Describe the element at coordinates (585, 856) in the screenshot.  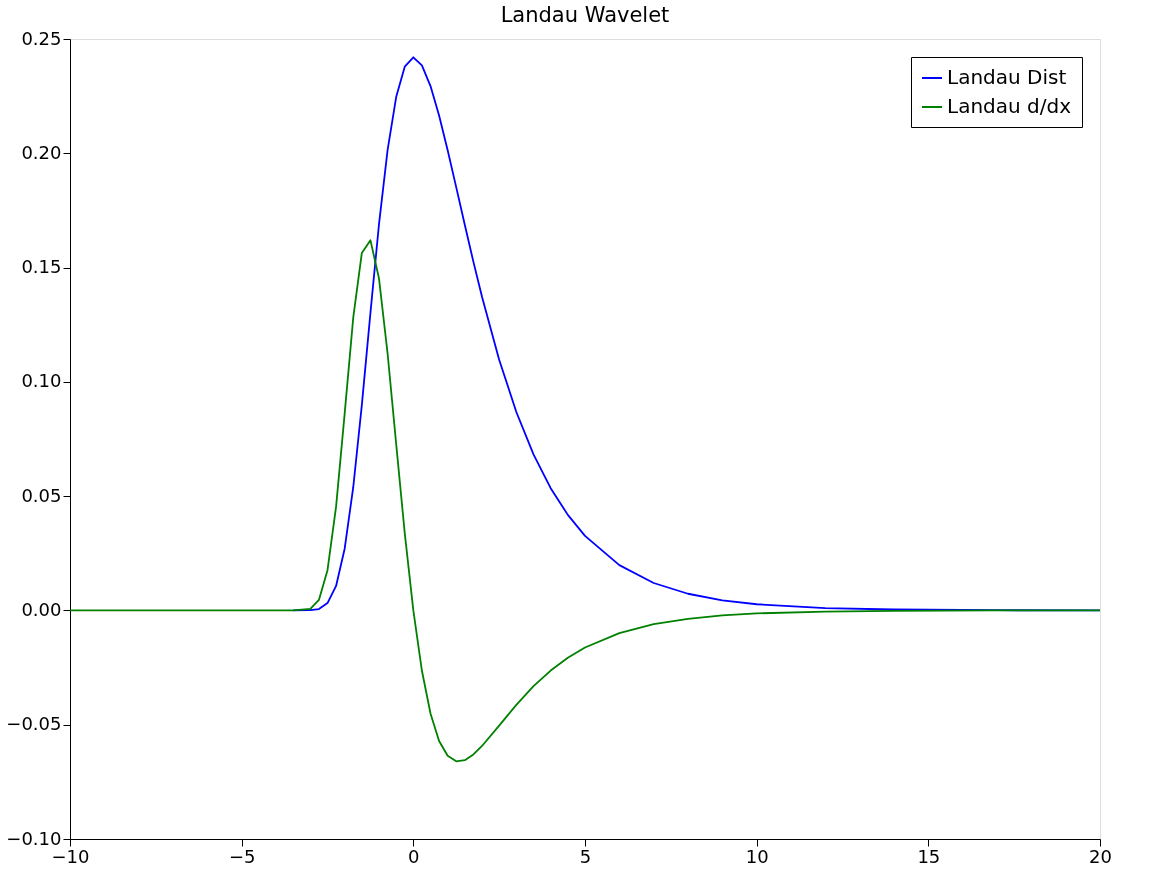
I see `x-tick-label: 5` at that location.